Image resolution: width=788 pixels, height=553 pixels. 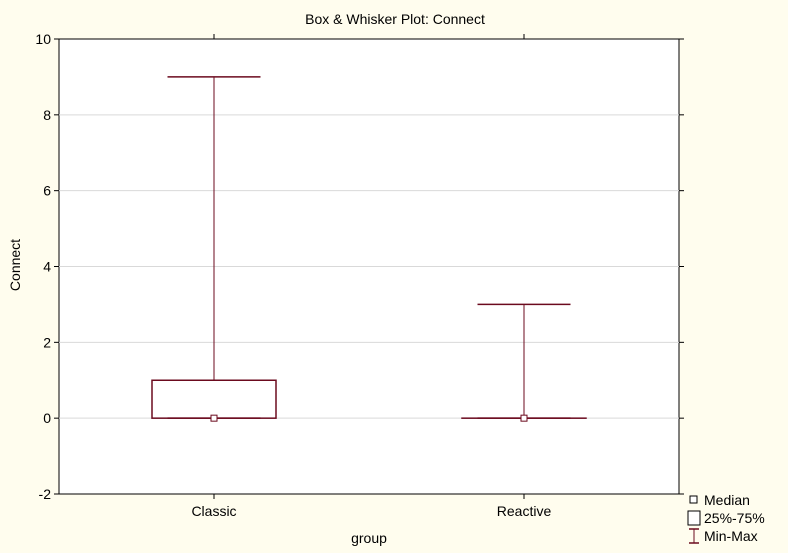 I want to click on y-tick-label: 10, so click(x=43, y=39).